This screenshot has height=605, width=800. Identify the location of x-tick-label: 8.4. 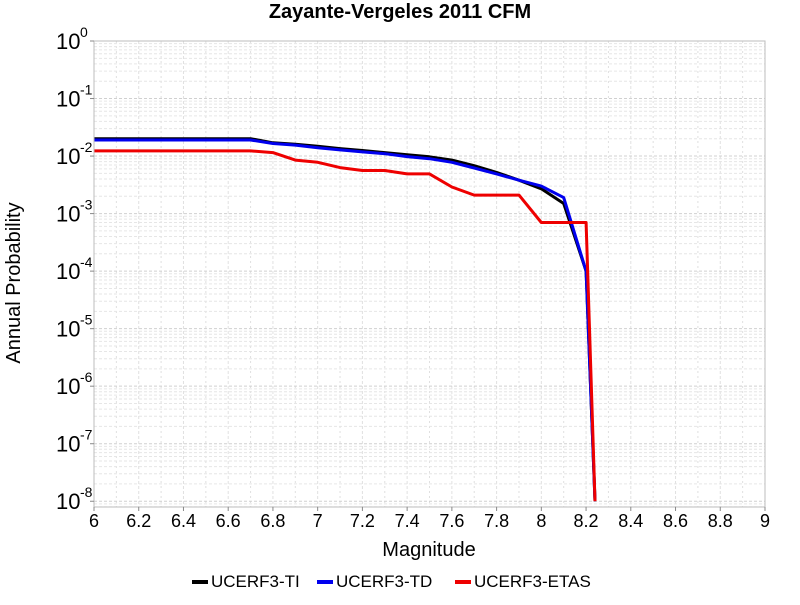
(630, 521).